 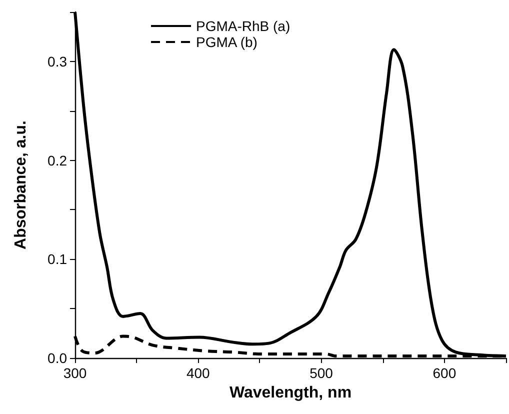 I want to click on y-tick-label: 0.2, so click(x=58, y=160).